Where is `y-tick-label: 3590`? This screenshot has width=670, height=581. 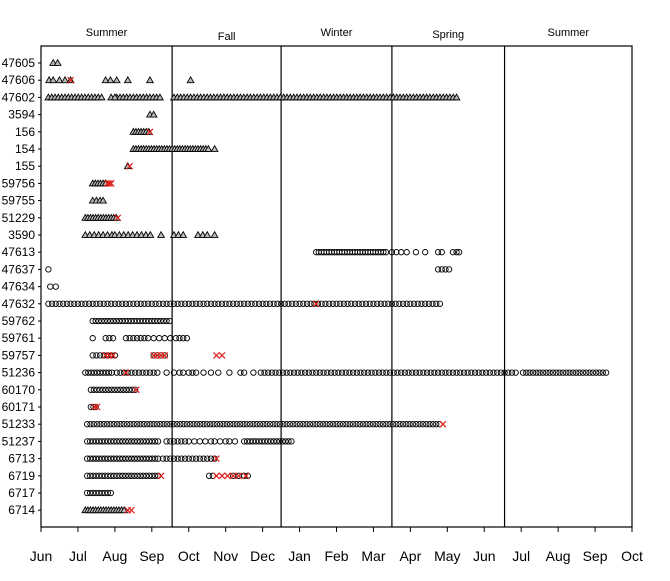 y-tick-label: 3590 is located at coordinates (21, 235).